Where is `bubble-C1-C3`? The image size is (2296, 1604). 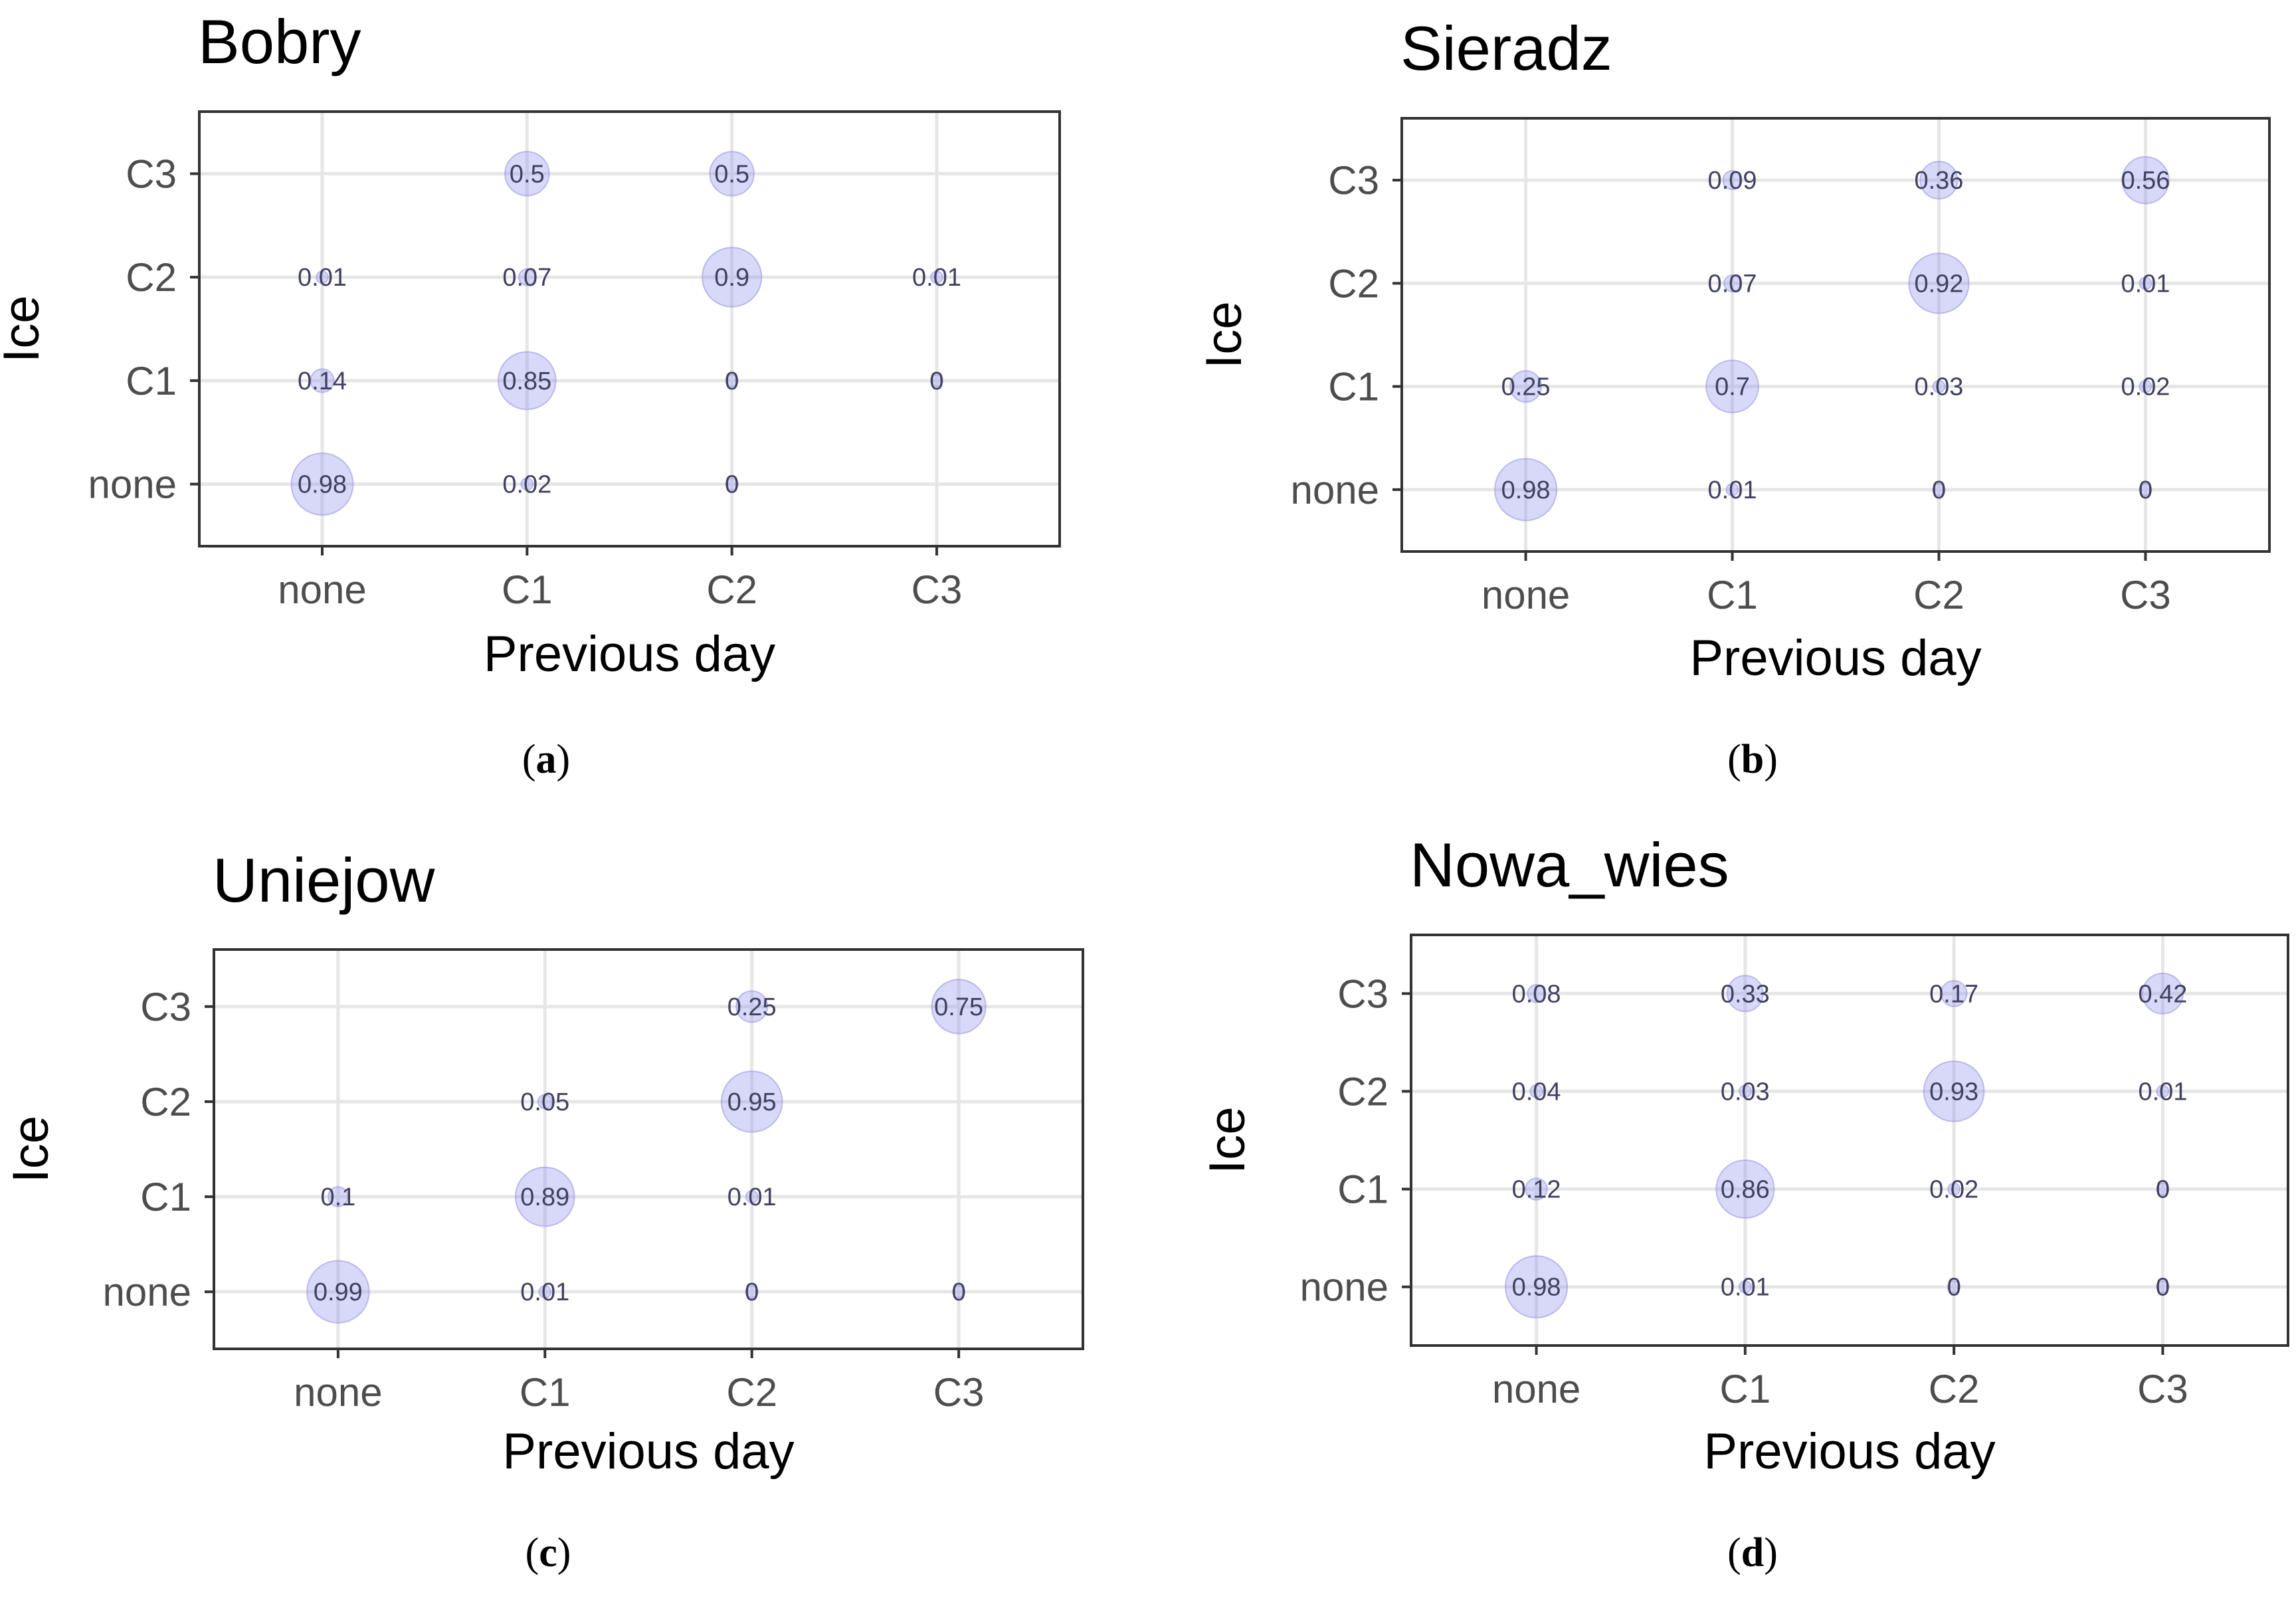
bubble-C1-C3 is located at coordinates (527, 174).